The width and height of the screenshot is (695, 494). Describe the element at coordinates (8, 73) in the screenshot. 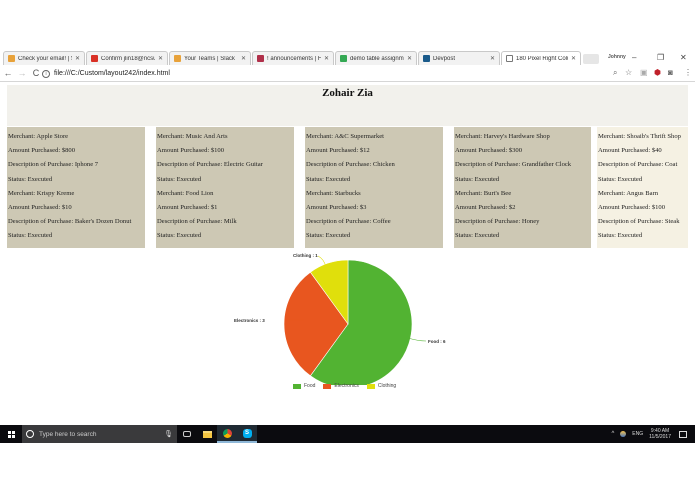

I see `back-button: ←` at that location.